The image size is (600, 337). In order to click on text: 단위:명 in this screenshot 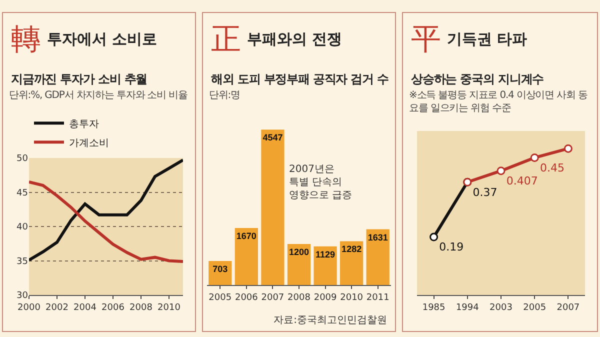, I will do `click(225, 95)`.